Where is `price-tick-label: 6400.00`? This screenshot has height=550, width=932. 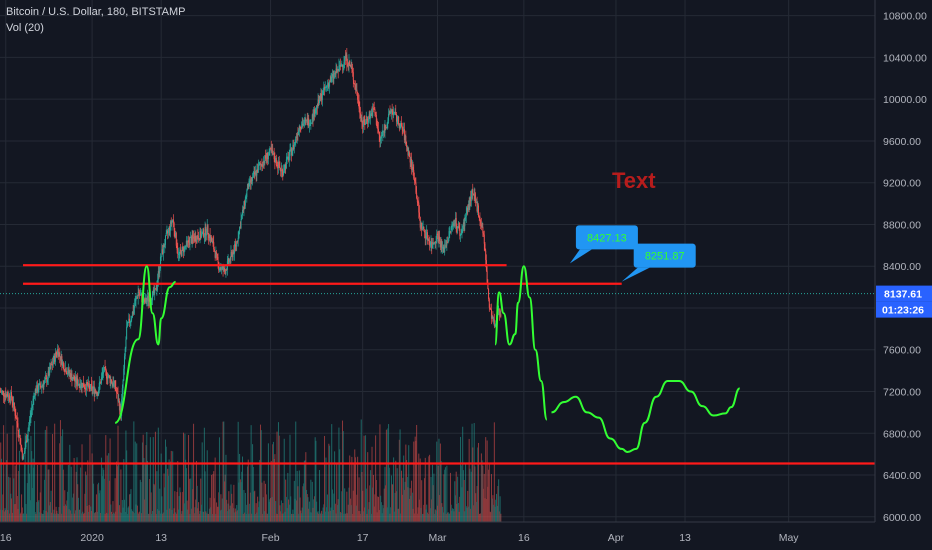
price-tick-label: 6400.00 is located at coordinates (902, 476).